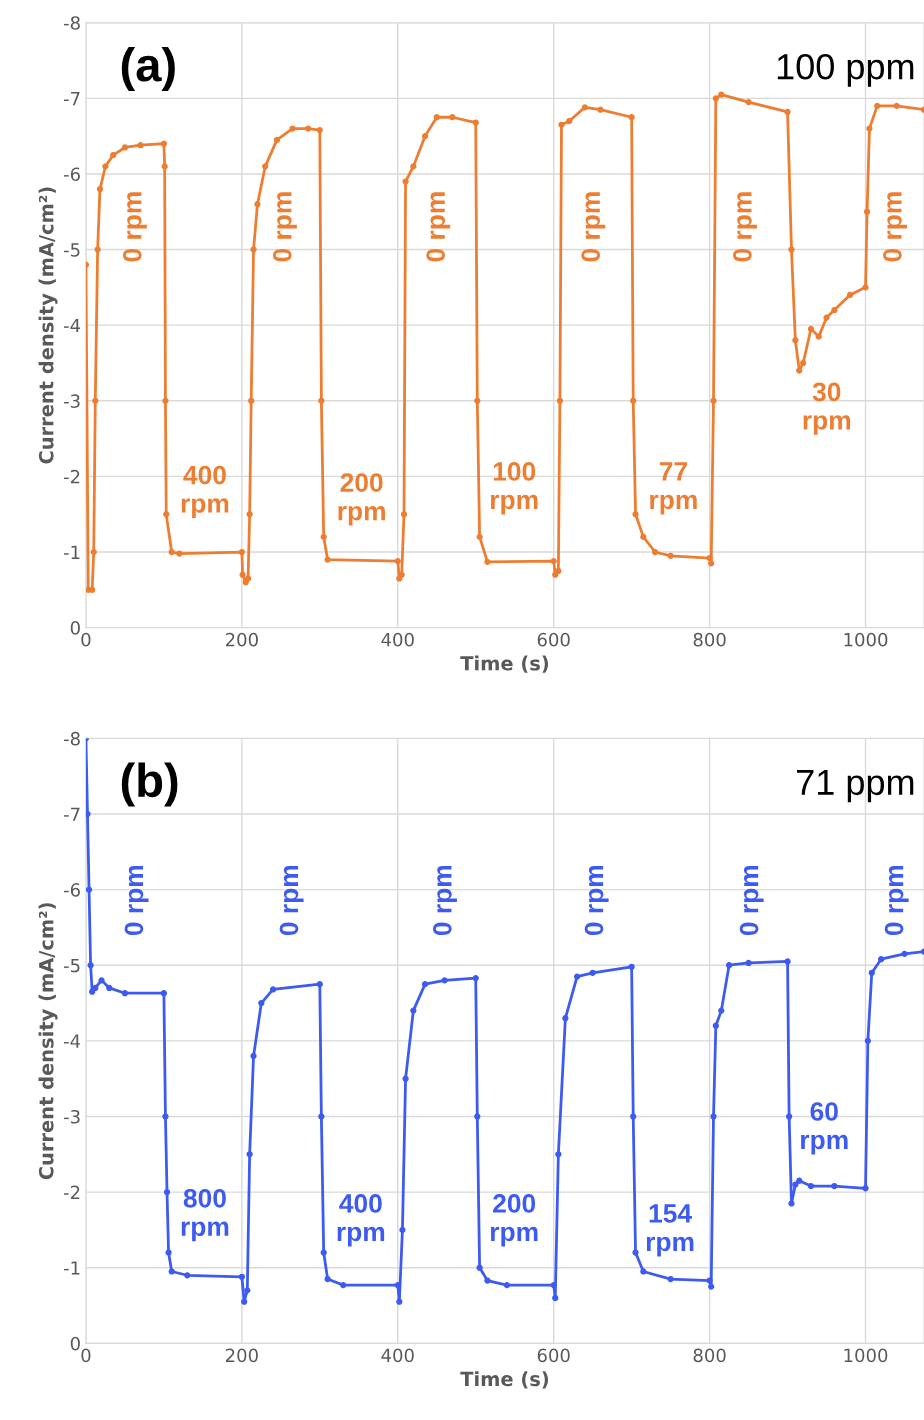 This screenshot has height=1420, width=924. Describe the element at coordinates (855, 786) in the screenshot. I see `text: 71 ppm` at that location.